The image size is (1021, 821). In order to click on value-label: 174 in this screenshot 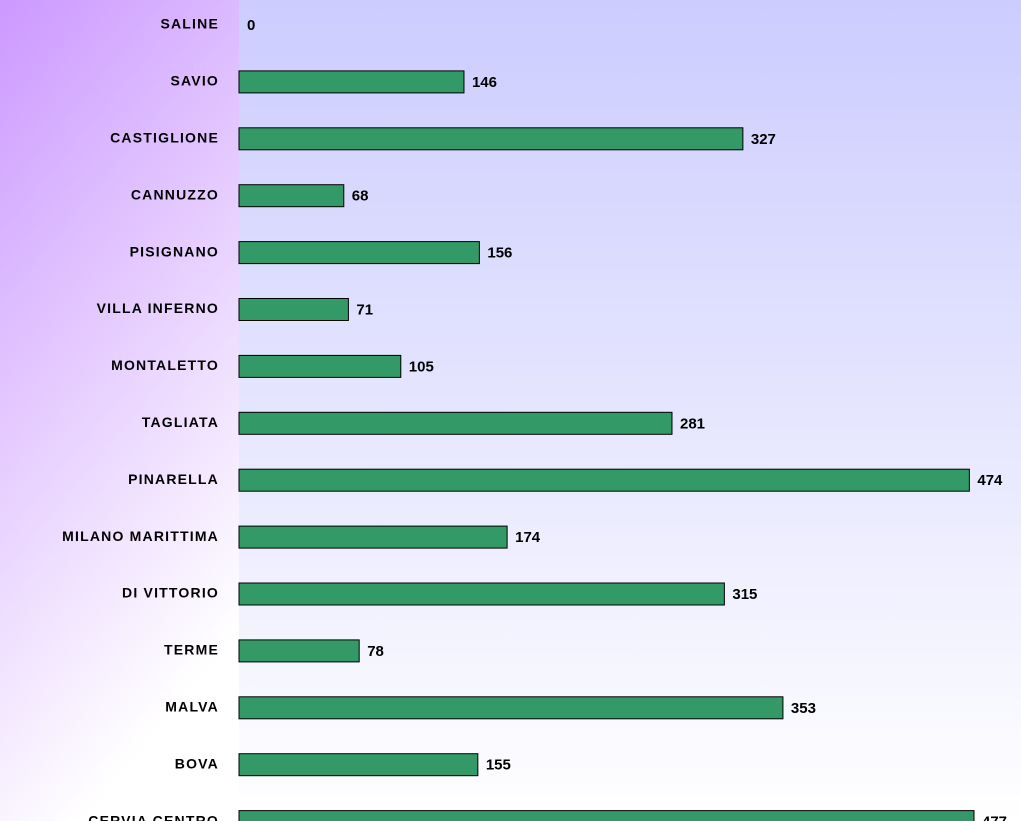, I will do `click(528, 537)`.